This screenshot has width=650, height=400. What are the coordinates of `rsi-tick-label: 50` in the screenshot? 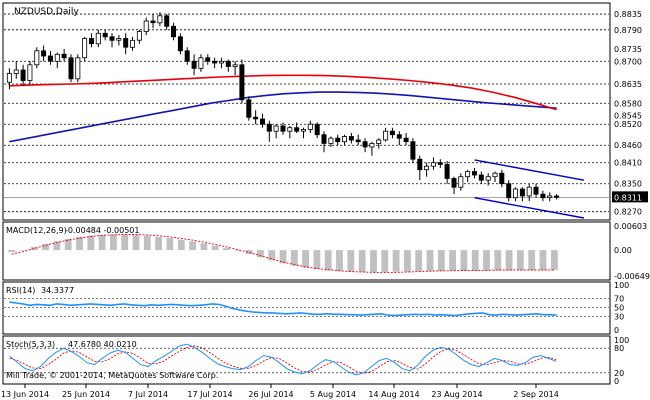 It's located at (619, 308).